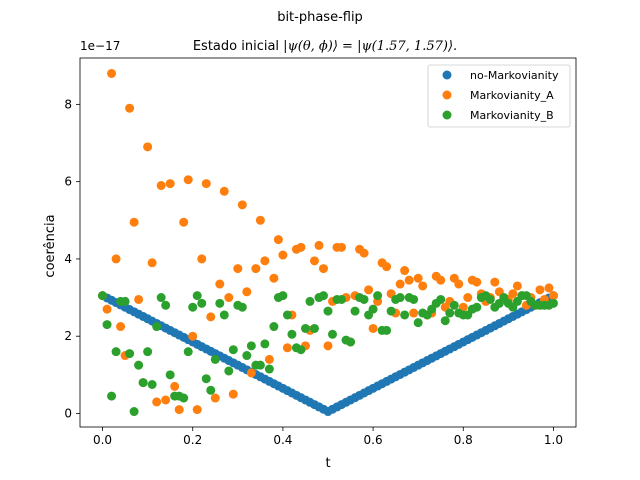 This screenshot has width=640, height=480. I want to click on y-tick-label: 8, so click(68, 104).